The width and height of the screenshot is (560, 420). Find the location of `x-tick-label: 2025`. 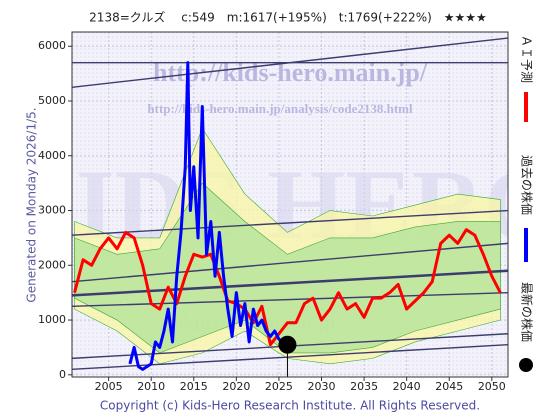

x-tick-label: 2025 is located at coordinates (279, 386).